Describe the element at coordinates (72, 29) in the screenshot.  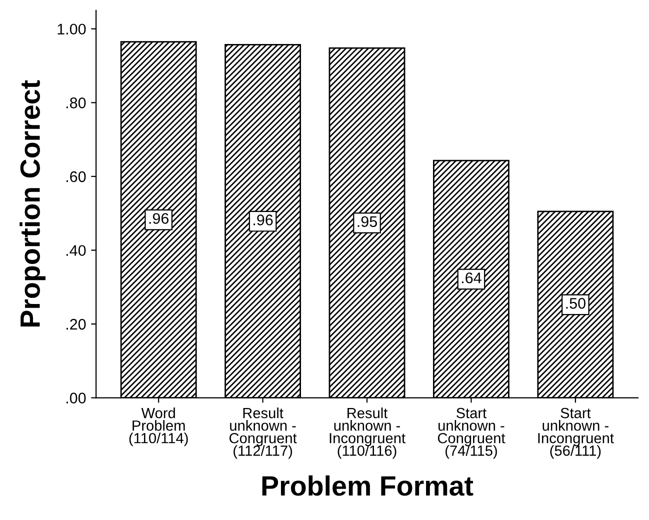
I see `y-tick-label: 1.00` at that location.